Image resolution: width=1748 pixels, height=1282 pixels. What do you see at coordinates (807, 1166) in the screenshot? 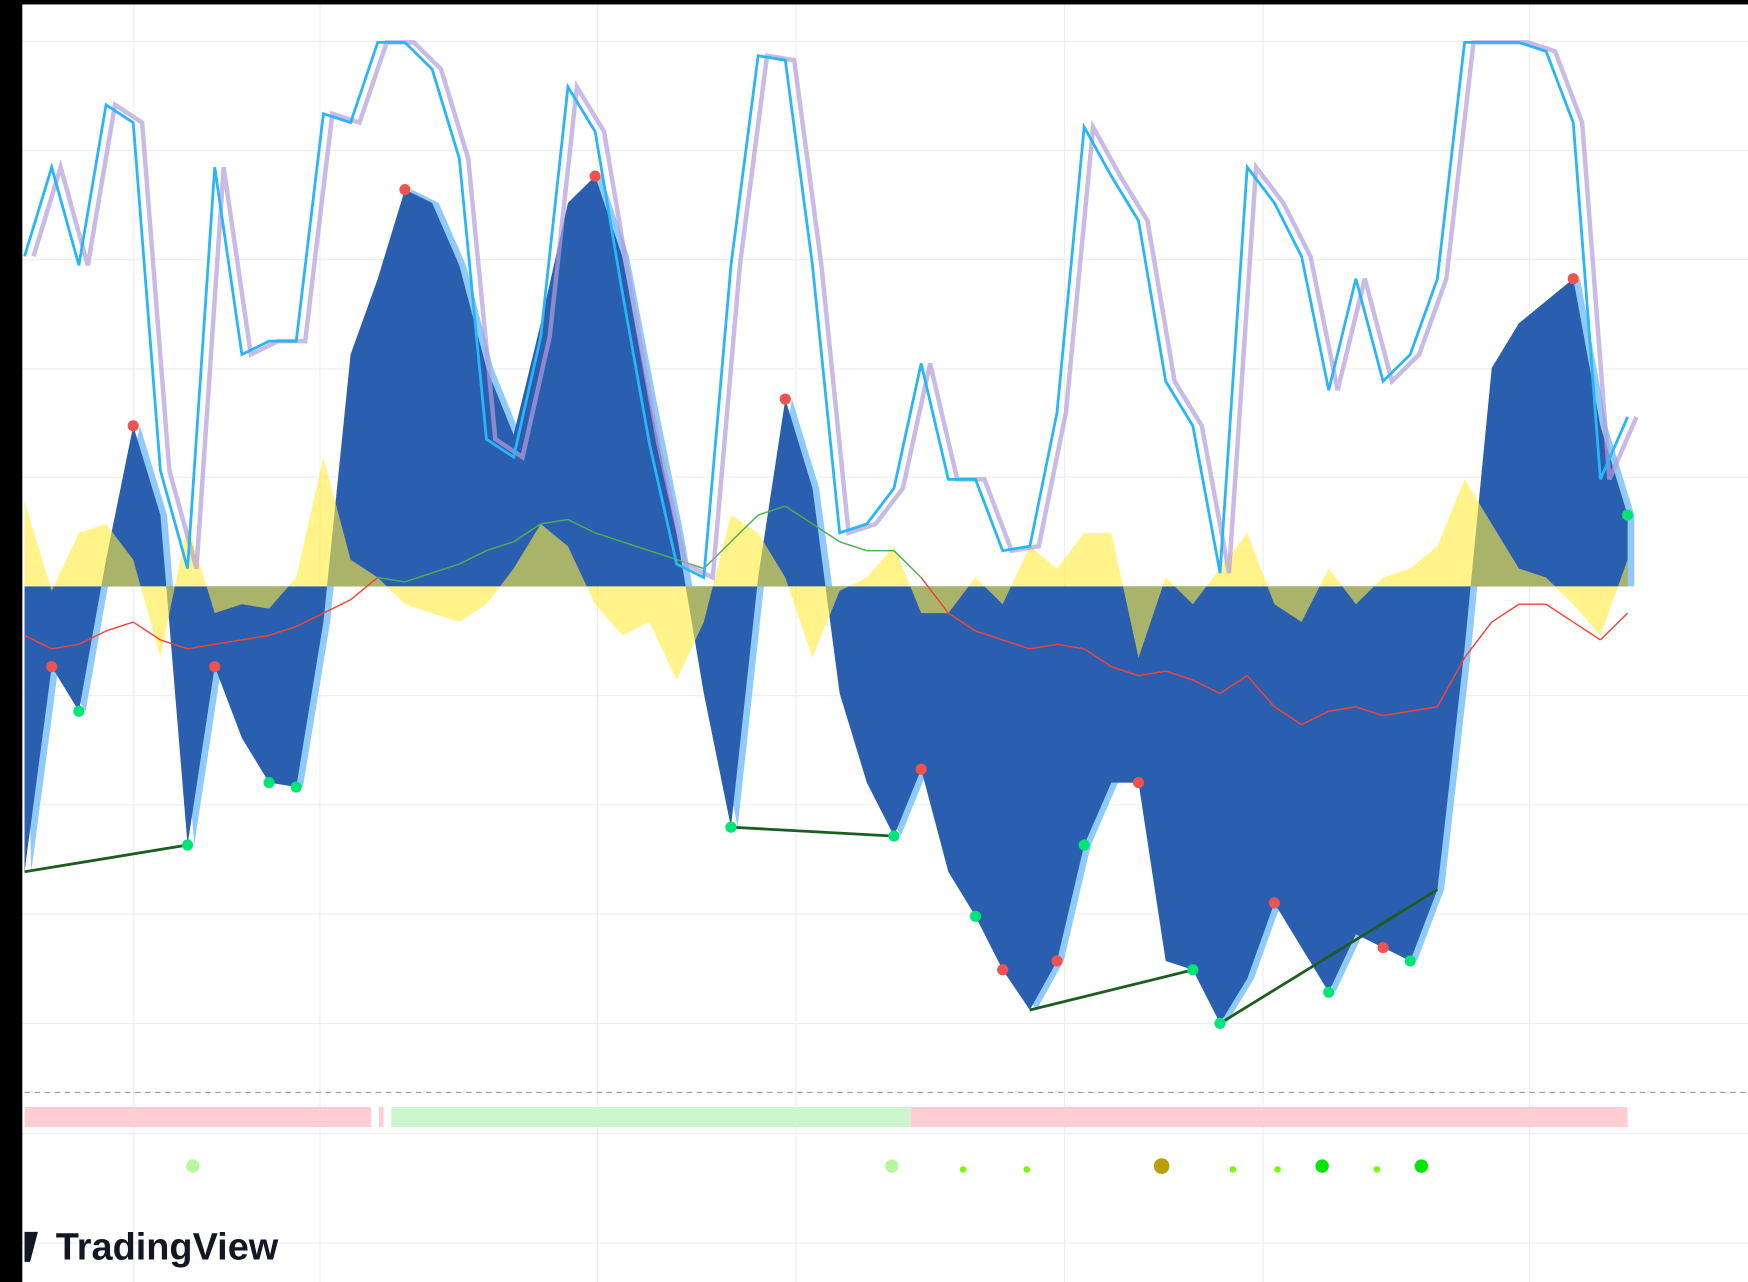
I see `signal-dots` at bounding box center [807, 1166].